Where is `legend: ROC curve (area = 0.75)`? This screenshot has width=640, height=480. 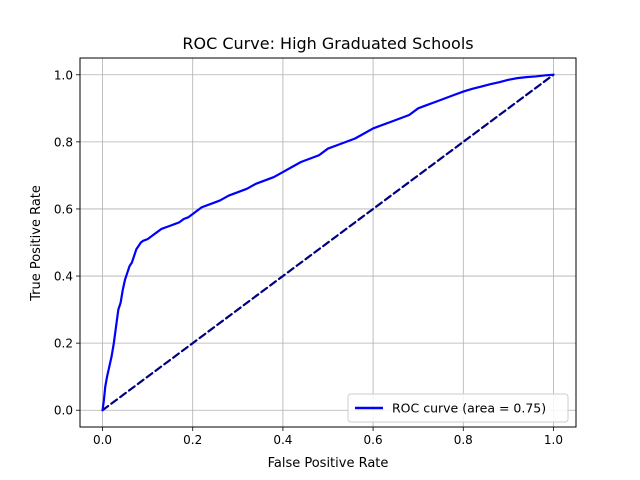 legend: ROC curve (area = 0.75) is located at coordinates (458, 408).